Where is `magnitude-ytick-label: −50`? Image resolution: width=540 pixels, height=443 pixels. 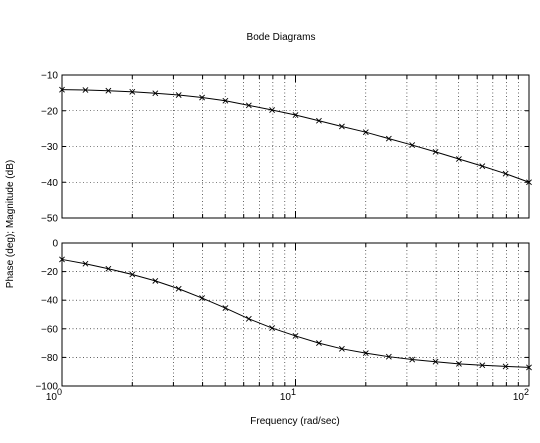 magnitude-ytick-label: −50 is located at coordinates (49, 219).